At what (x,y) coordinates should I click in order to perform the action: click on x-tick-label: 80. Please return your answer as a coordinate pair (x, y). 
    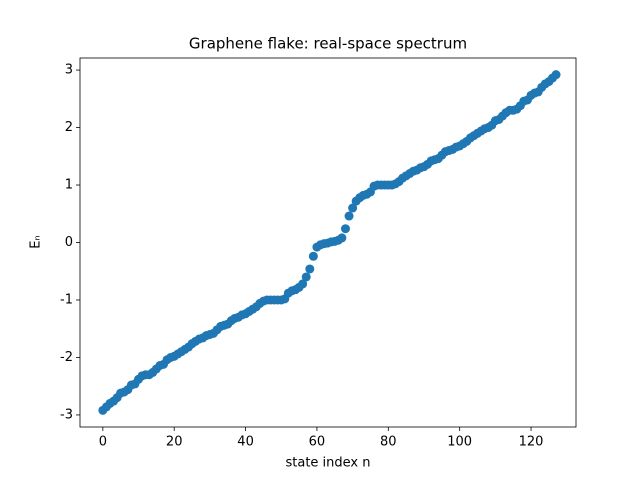
    Looking at the image, I should click on (388, 442).